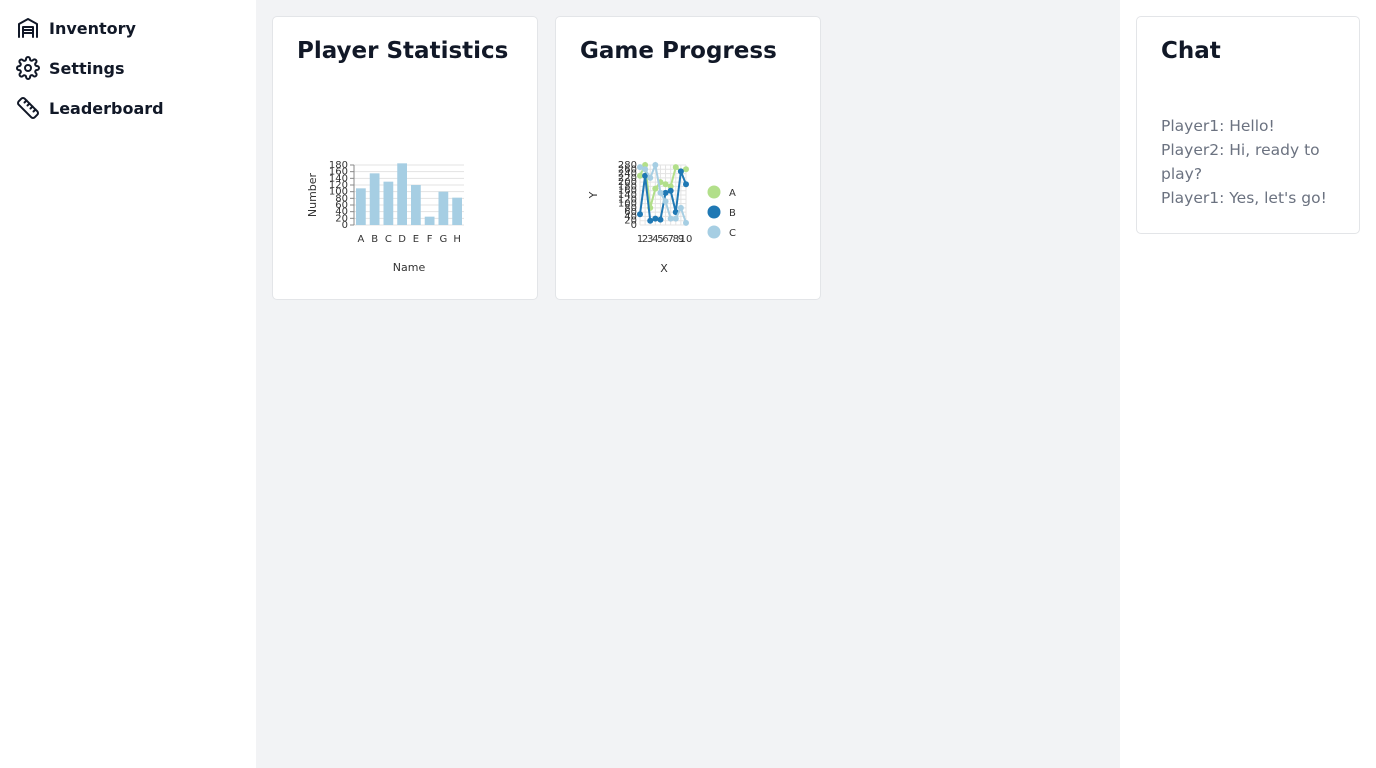  What do you see at coordinates (409, 267) in the screenshot?
I see `x-axis-label: Name` at bounding box center [409, 267].